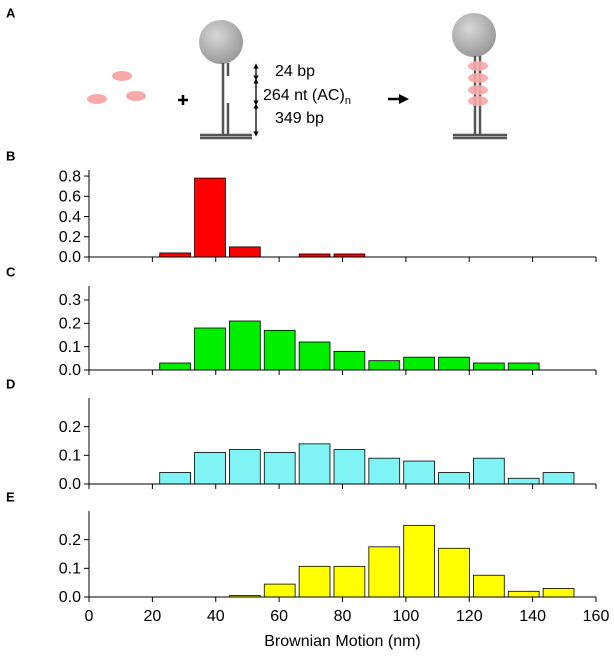 The image size is (614, 657). I want to click on x-tick-label: 60, so click(279, 616).